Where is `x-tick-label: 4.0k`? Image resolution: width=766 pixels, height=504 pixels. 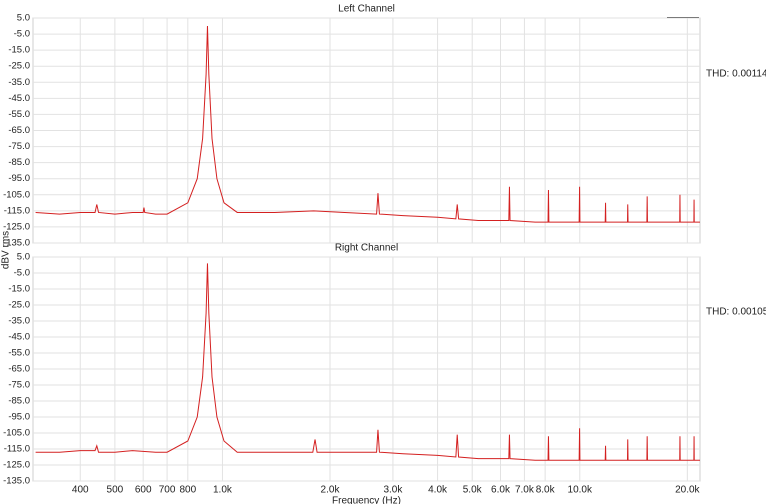
x-tick-label: 4.0k is located at coordinates (438, 490).